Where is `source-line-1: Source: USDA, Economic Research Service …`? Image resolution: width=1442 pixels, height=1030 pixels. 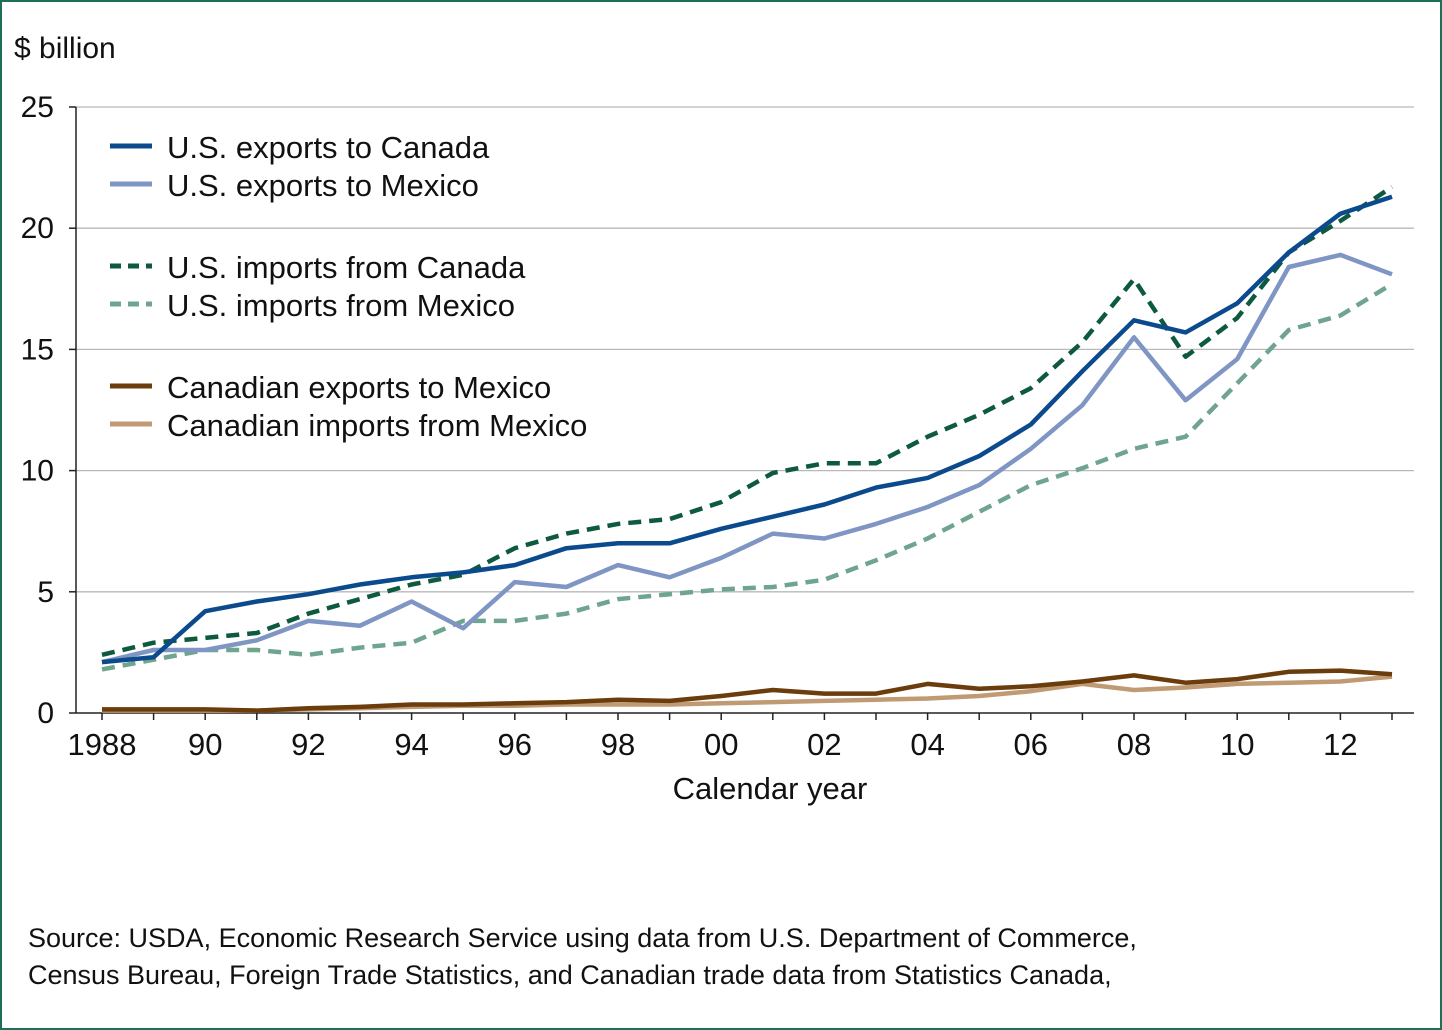
source-line-1: Source: USDA, Economic Research Service … is located at coordinates (582, 938).